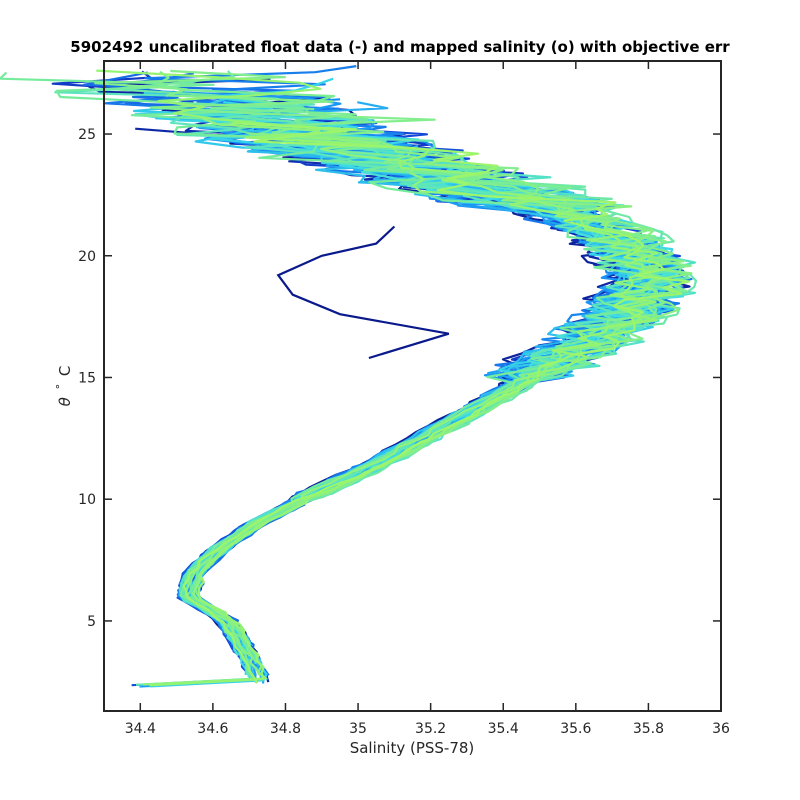  What do you see at coordinates (91, 622) in the screenshot?
I see `y-tick-label: 5` at bounding box center [91, 622].